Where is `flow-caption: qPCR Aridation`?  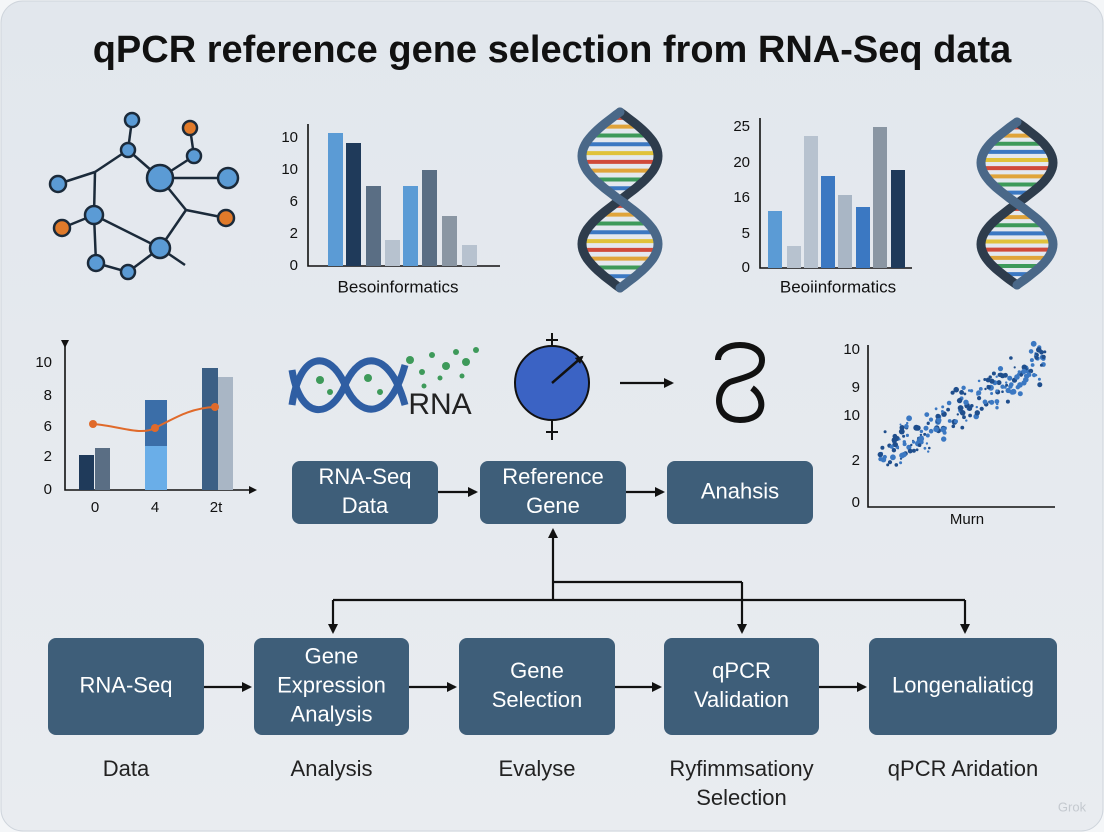 flow-caption: qPCR Aridation is located at coordinates (963, 768).